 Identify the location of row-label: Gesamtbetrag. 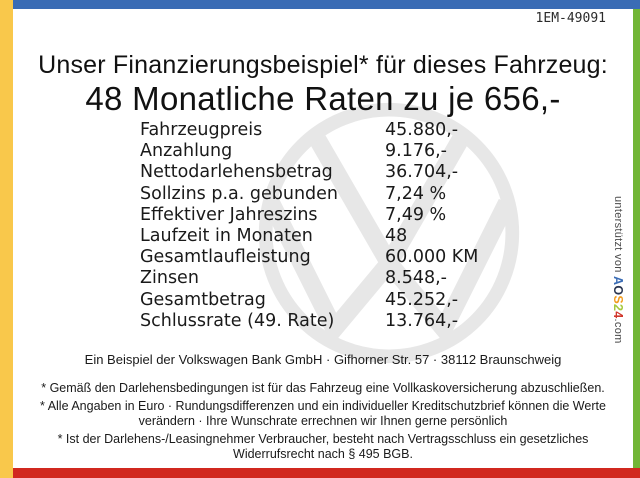
(203, 299).